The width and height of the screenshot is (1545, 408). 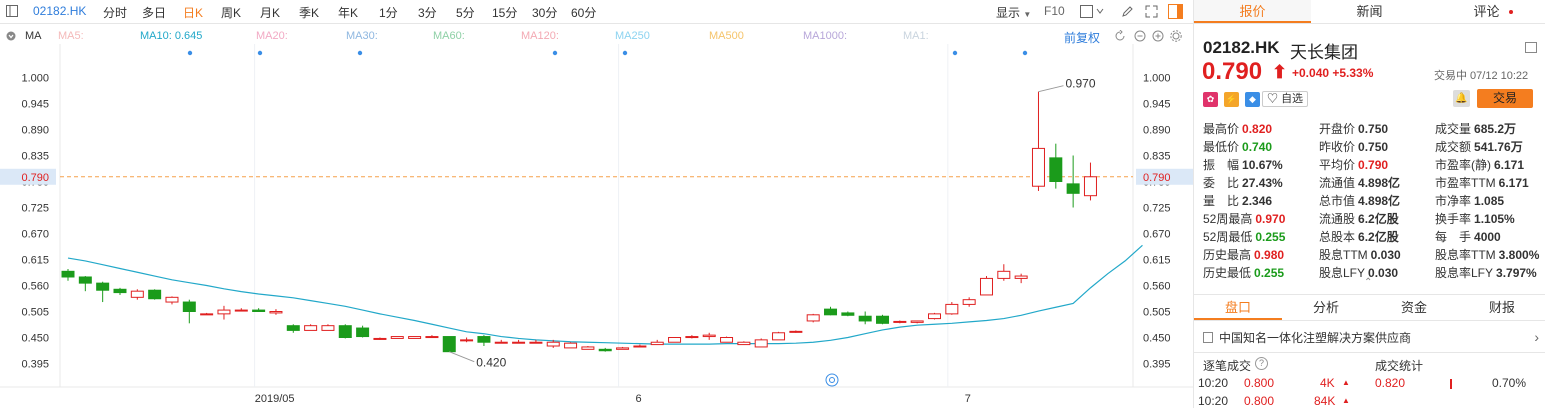 What do you see at coordinates (1151, 13) in the screenshot?
I see `expand-icon` at bounding box center [1151, 13].